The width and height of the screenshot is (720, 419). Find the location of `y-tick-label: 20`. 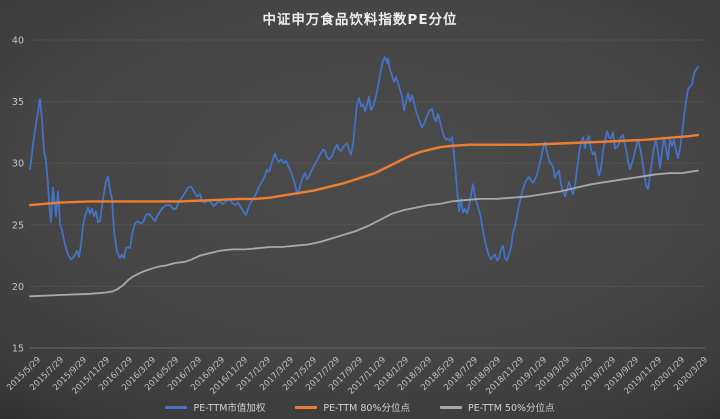

y-tick-label: 20 is located at coordinates (18, 287).